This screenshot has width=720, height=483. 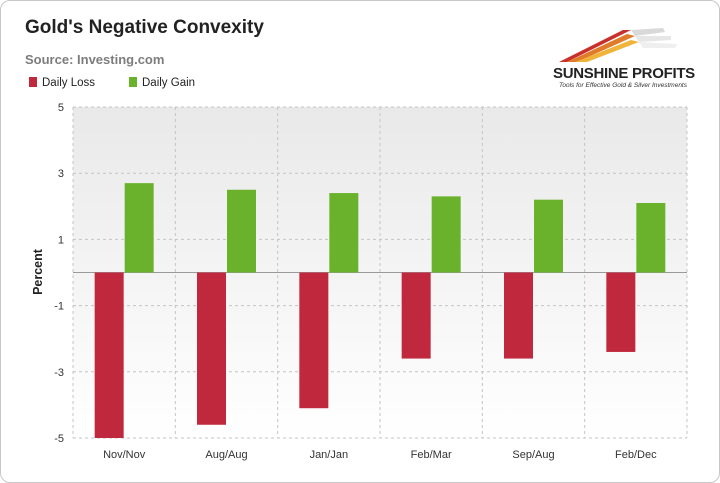 What do you see at coordinates (133, 82) in the screenshot?
I see `legend-swatch-daily-gain` at bounding box center [133, 82].